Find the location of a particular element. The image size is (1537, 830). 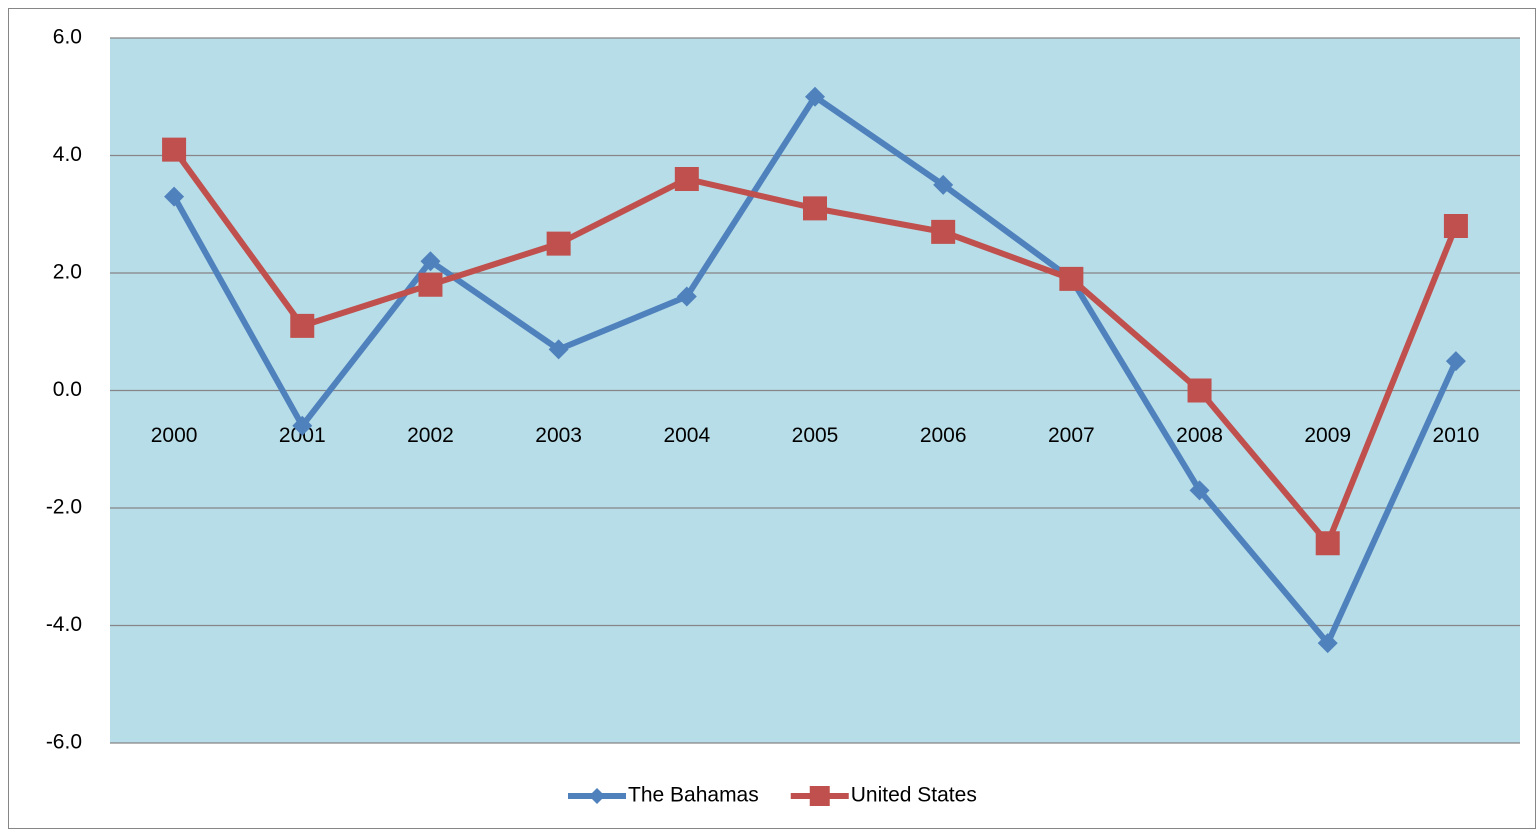

x-tick-label: 2004 is located at coordinates (686, 435).